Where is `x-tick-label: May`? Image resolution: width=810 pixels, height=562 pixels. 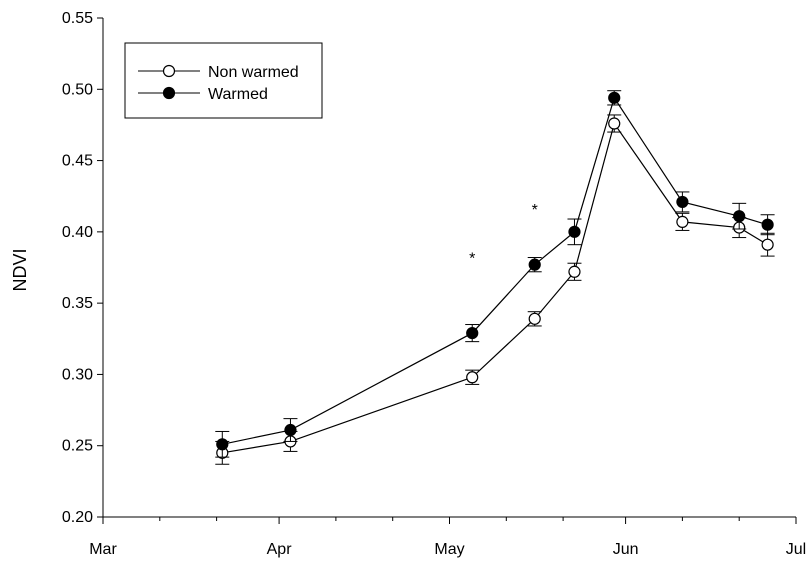 x-tick-label: May is located at coordinates (449, 549).